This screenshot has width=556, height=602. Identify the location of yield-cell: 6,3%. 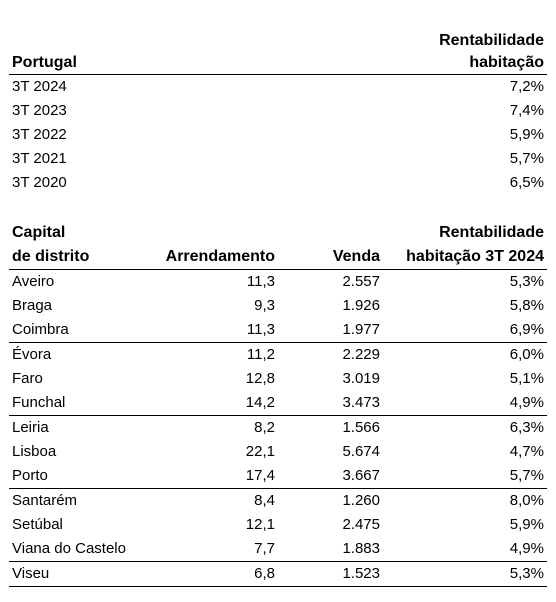
(526, 427).